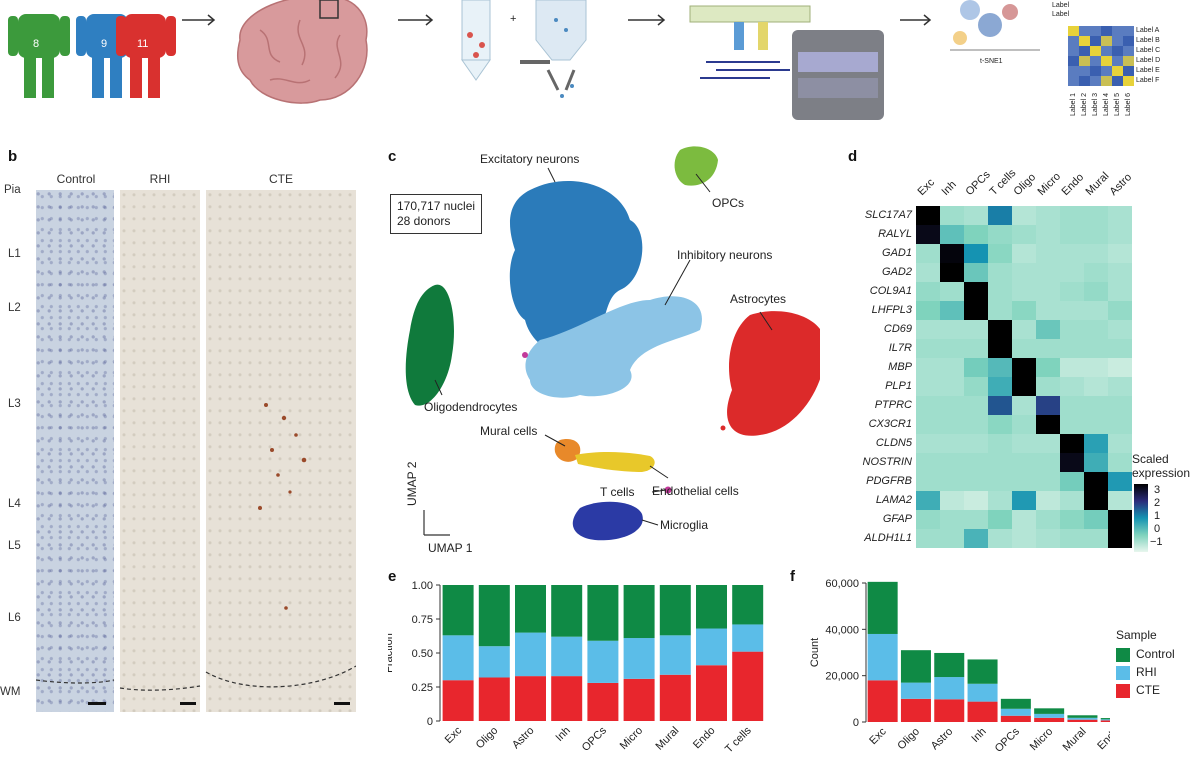 Image resolution: width=1200 pixels, height=766 pixels. Describe the element at coordinates (1157, 516) in the screenshot. I see `colorbar-tick-1: 1` at that location.